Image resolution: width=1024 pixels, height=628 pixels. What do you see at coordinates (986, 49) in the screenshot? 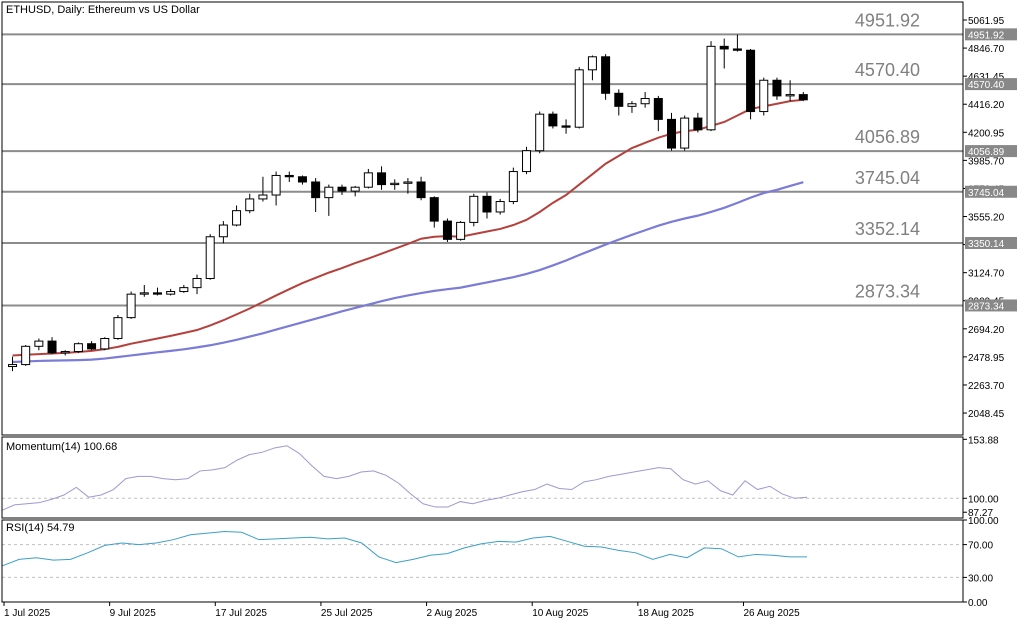
I see `y-tick-label: 4846.70` at bounding box center [986, 49].